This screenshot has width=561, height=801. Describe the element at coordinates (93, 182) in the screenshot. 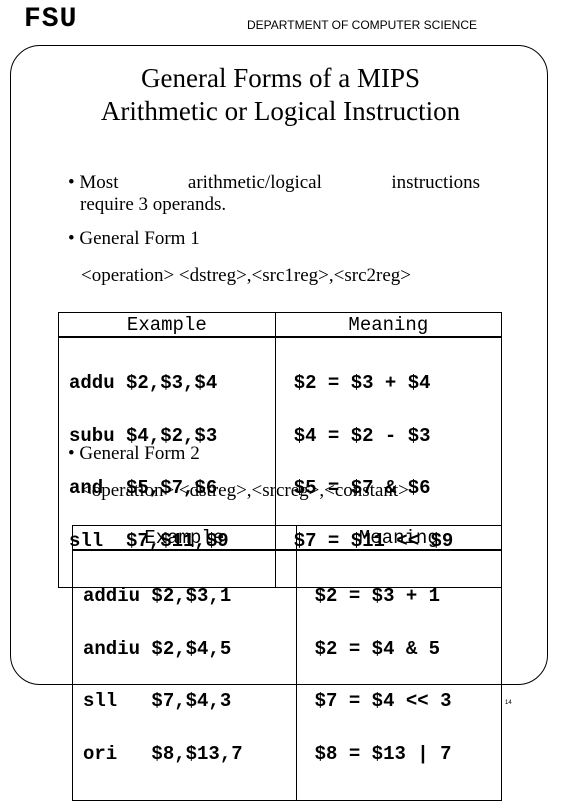

I see `bullet1-word1: • Most` at that location.